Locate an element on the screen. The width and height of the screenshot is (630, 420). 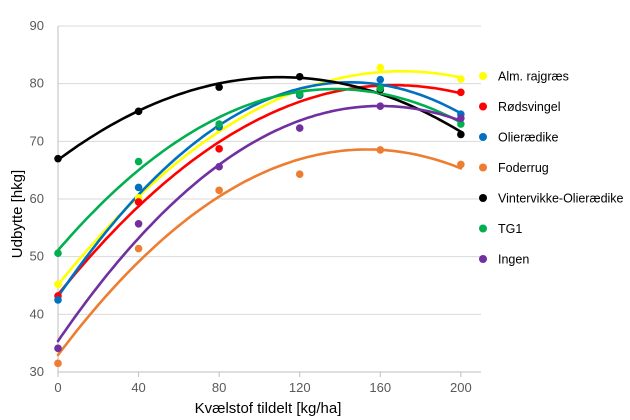
legend-label: Foderrug is located at coordinates (523, 168).